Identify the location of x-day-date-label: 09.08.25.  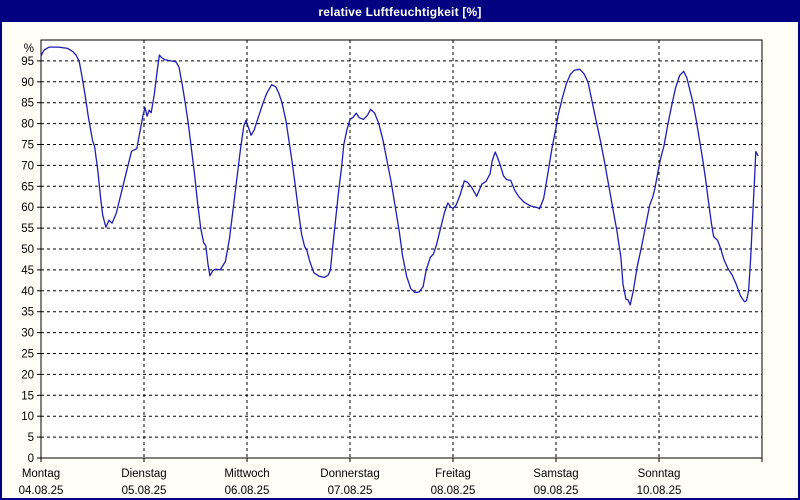
(556, 491).